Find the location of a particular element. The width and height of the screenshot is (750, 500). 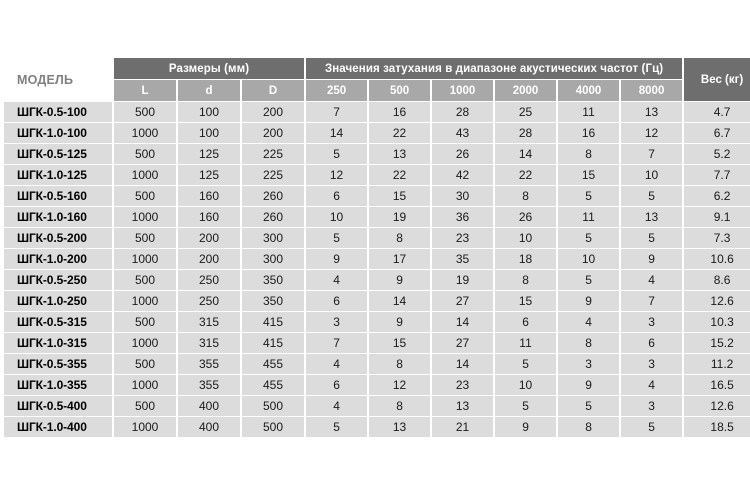

column-header-diameter-inner: d is located at coordinates (209, 90).